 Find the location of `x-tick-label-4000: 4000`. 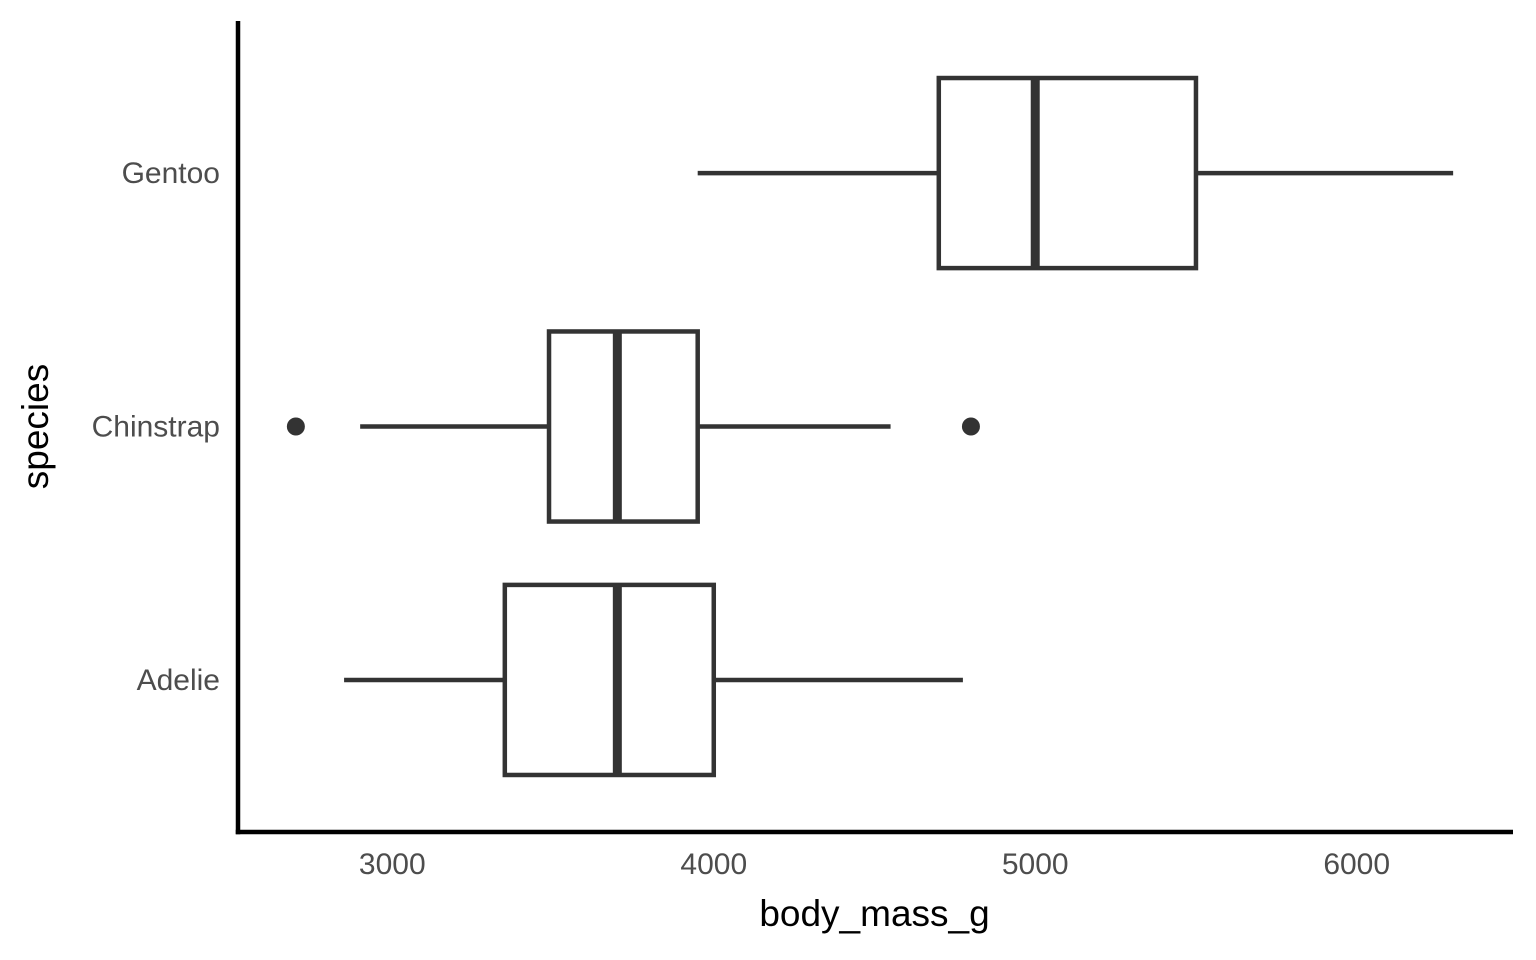

x-tick-label-4000: 4000 is located at coordinates (713, 864).